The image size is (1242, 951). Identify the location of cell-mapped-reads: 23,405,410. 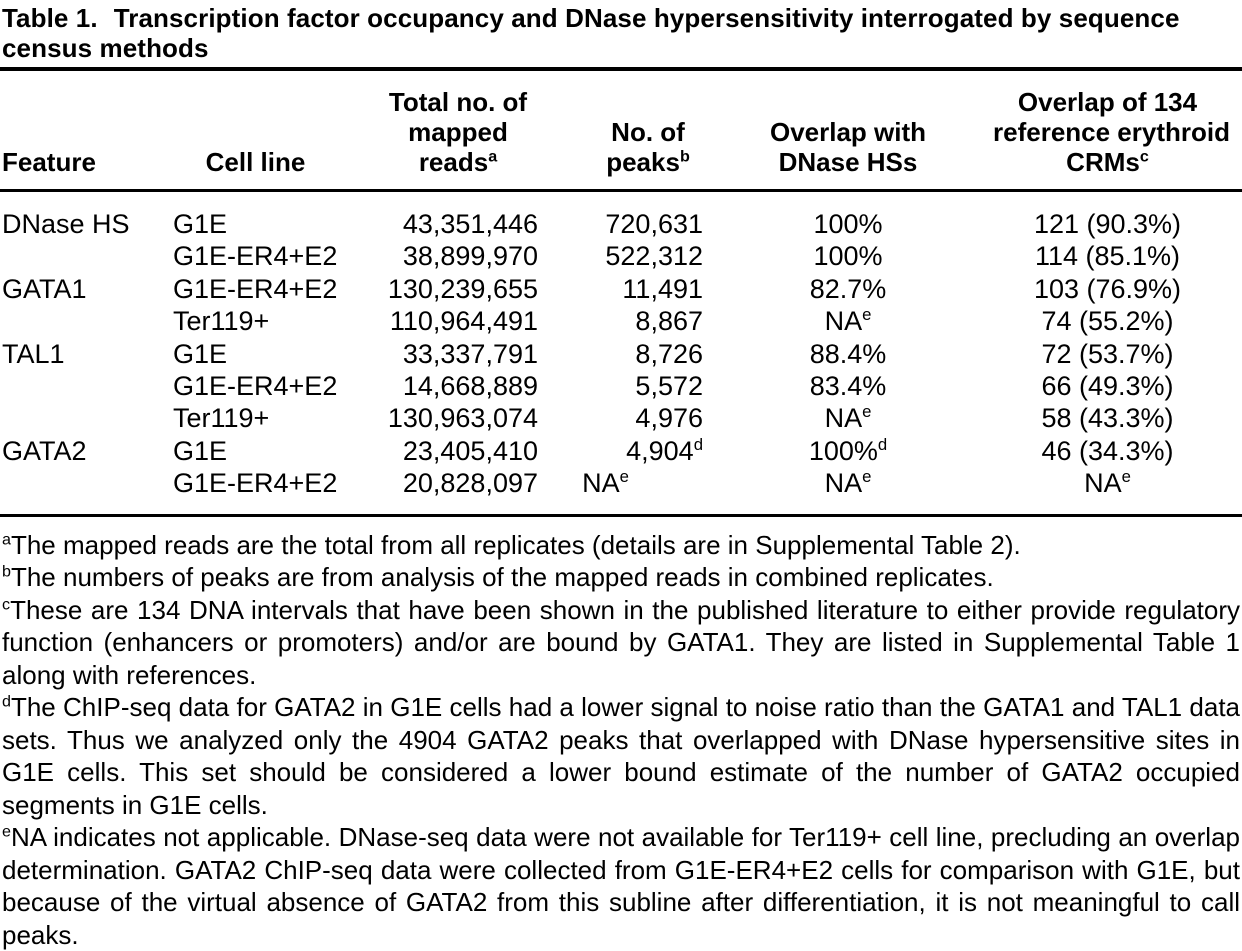
(470, 450).